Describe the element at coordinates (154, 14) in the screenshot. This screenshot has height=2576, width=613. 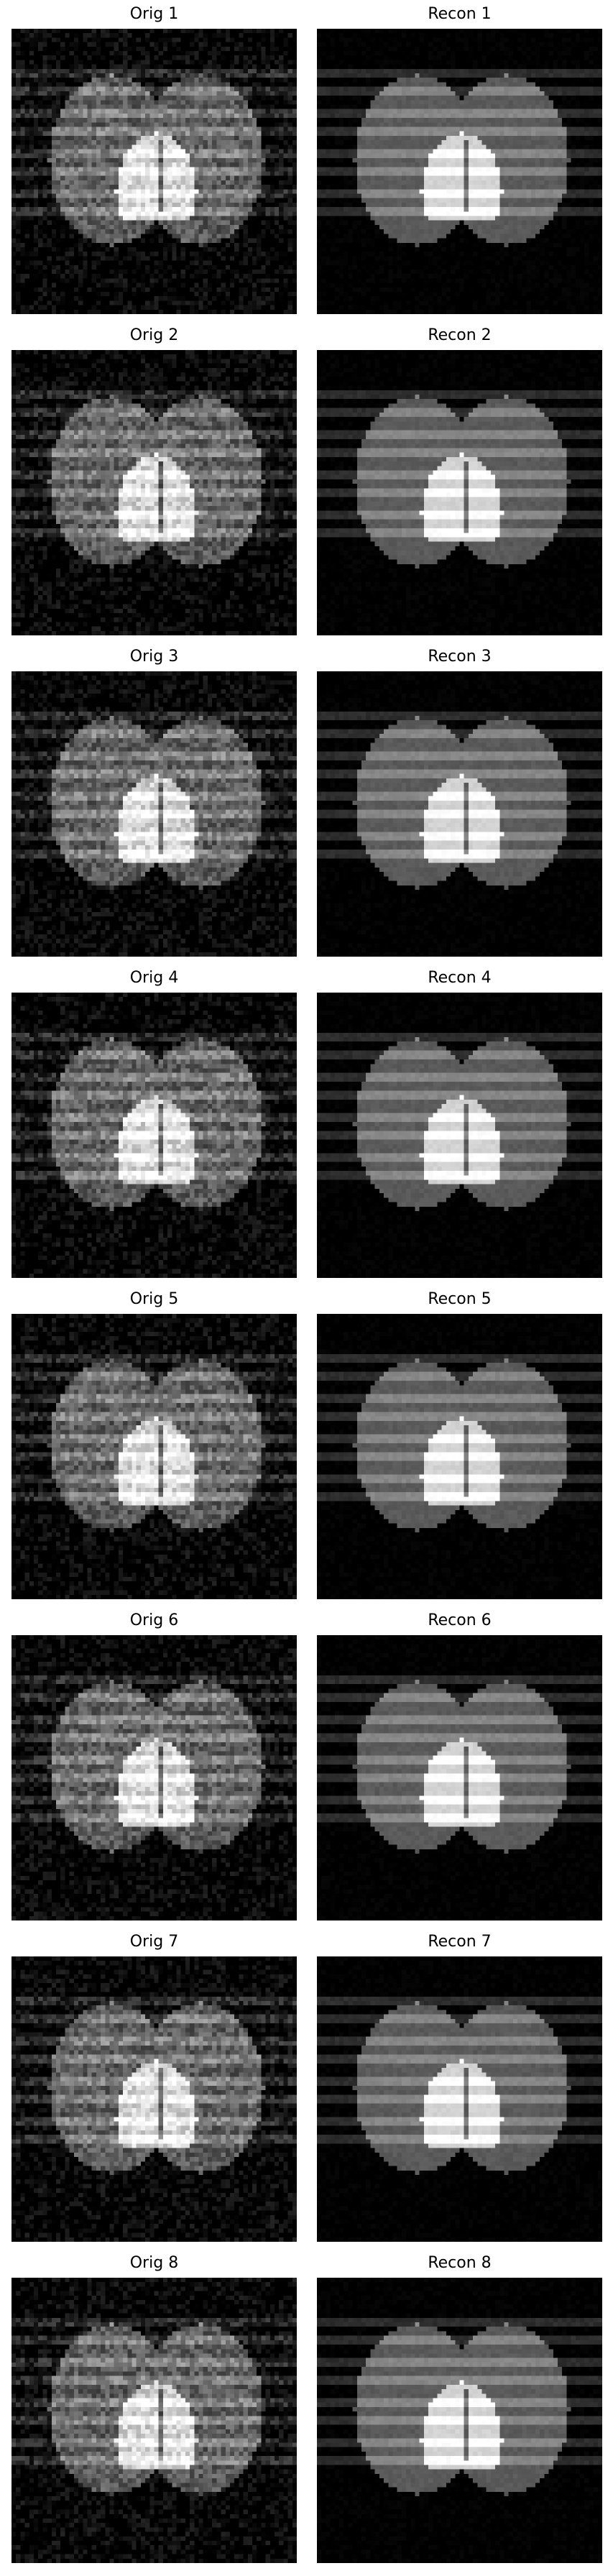
I see `panel-title: Orig 1` at that location.